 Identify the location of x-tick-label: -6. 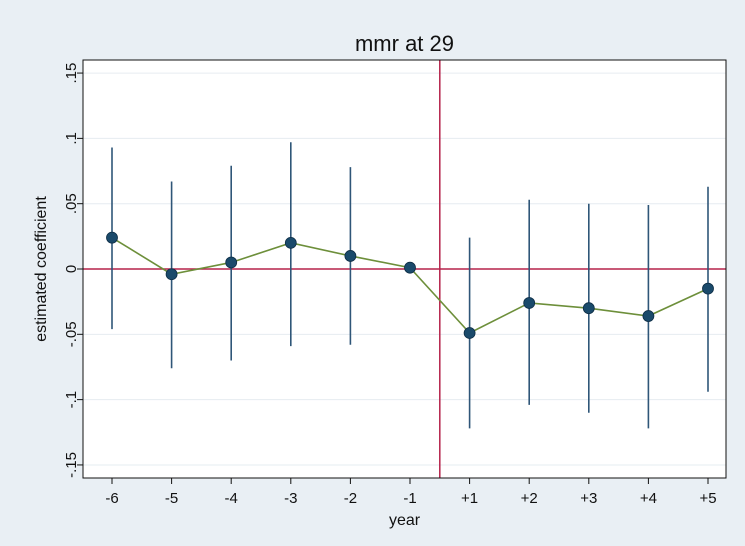
(111, 498).